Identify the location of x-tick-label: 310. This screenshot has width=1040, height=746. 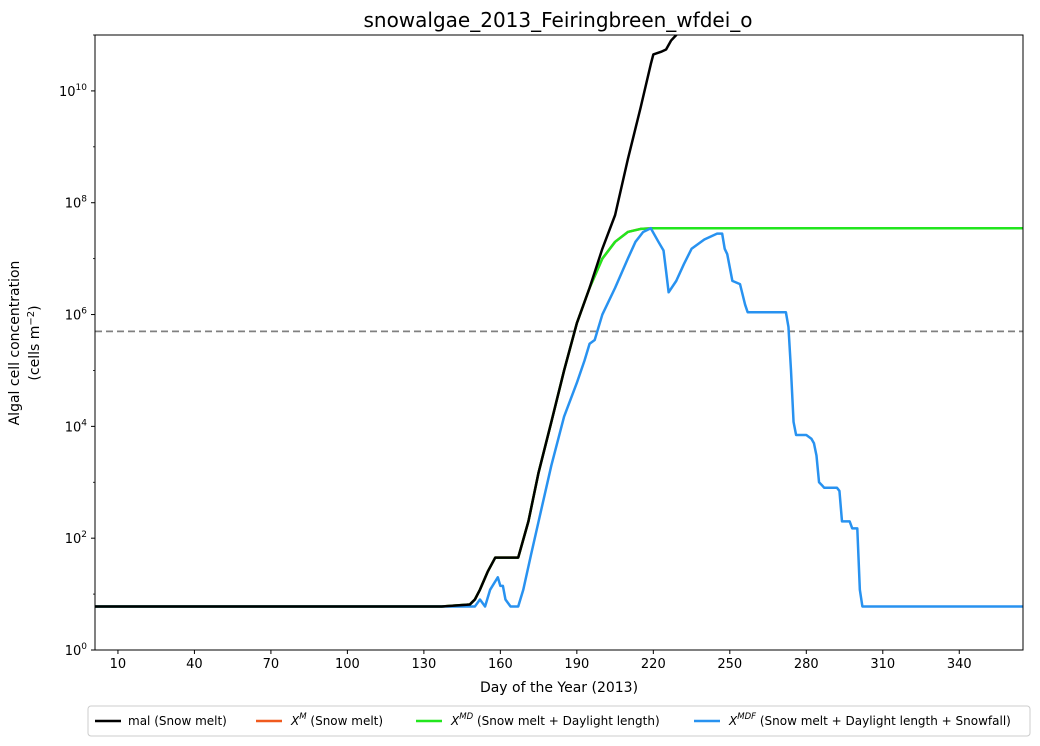
(882, 664).